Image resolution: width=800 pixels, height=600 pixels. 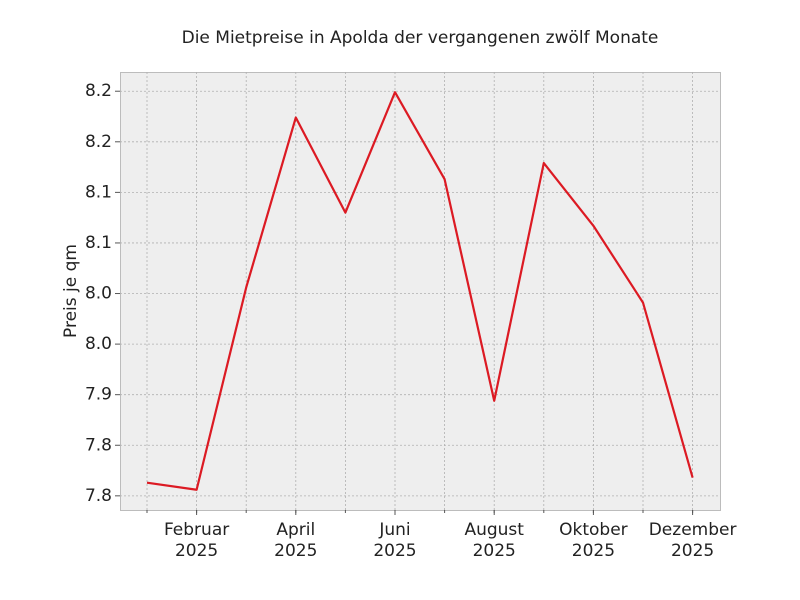 What do you see at coordinates (98, 395) in the screenshot?
I see `y-tick-label: 7.9` at bounding box center [98, 395].